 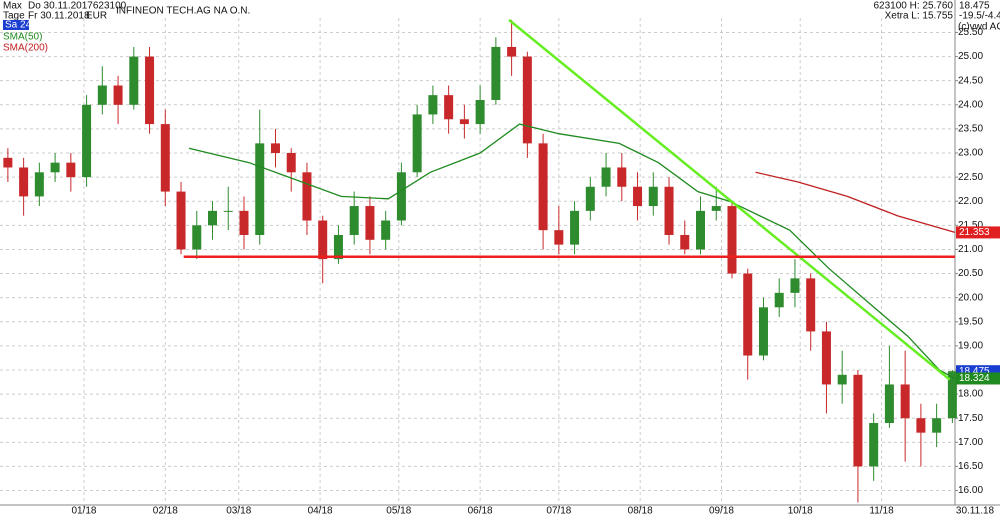 What do you see at coordinates (970, 129) in the screenshot?
I see `y-tick-label: 23.50` at bounding box center [970, 129].